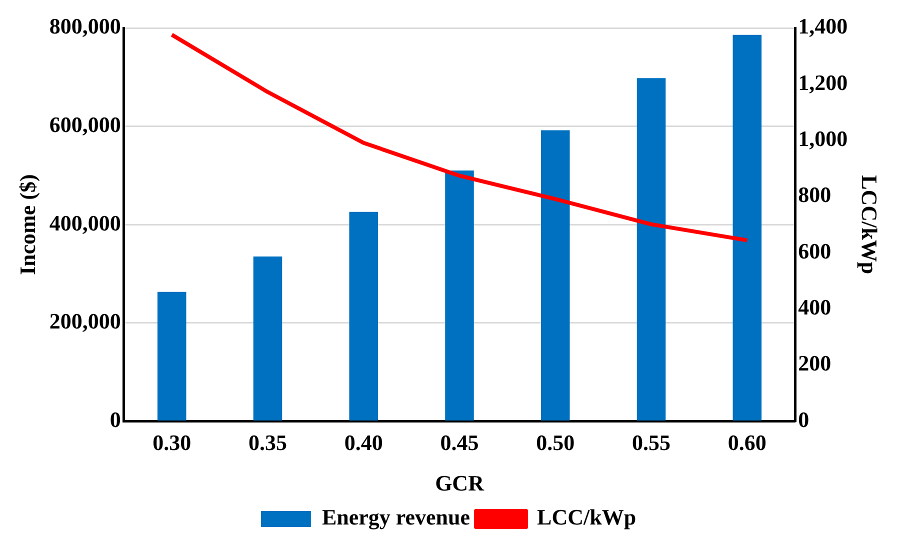 The height and width of the screenshot is (548, 901). Describe the element at coordinates (823, 82) in the screenshot. I see `y2-tick-label: 1,200` at that location.